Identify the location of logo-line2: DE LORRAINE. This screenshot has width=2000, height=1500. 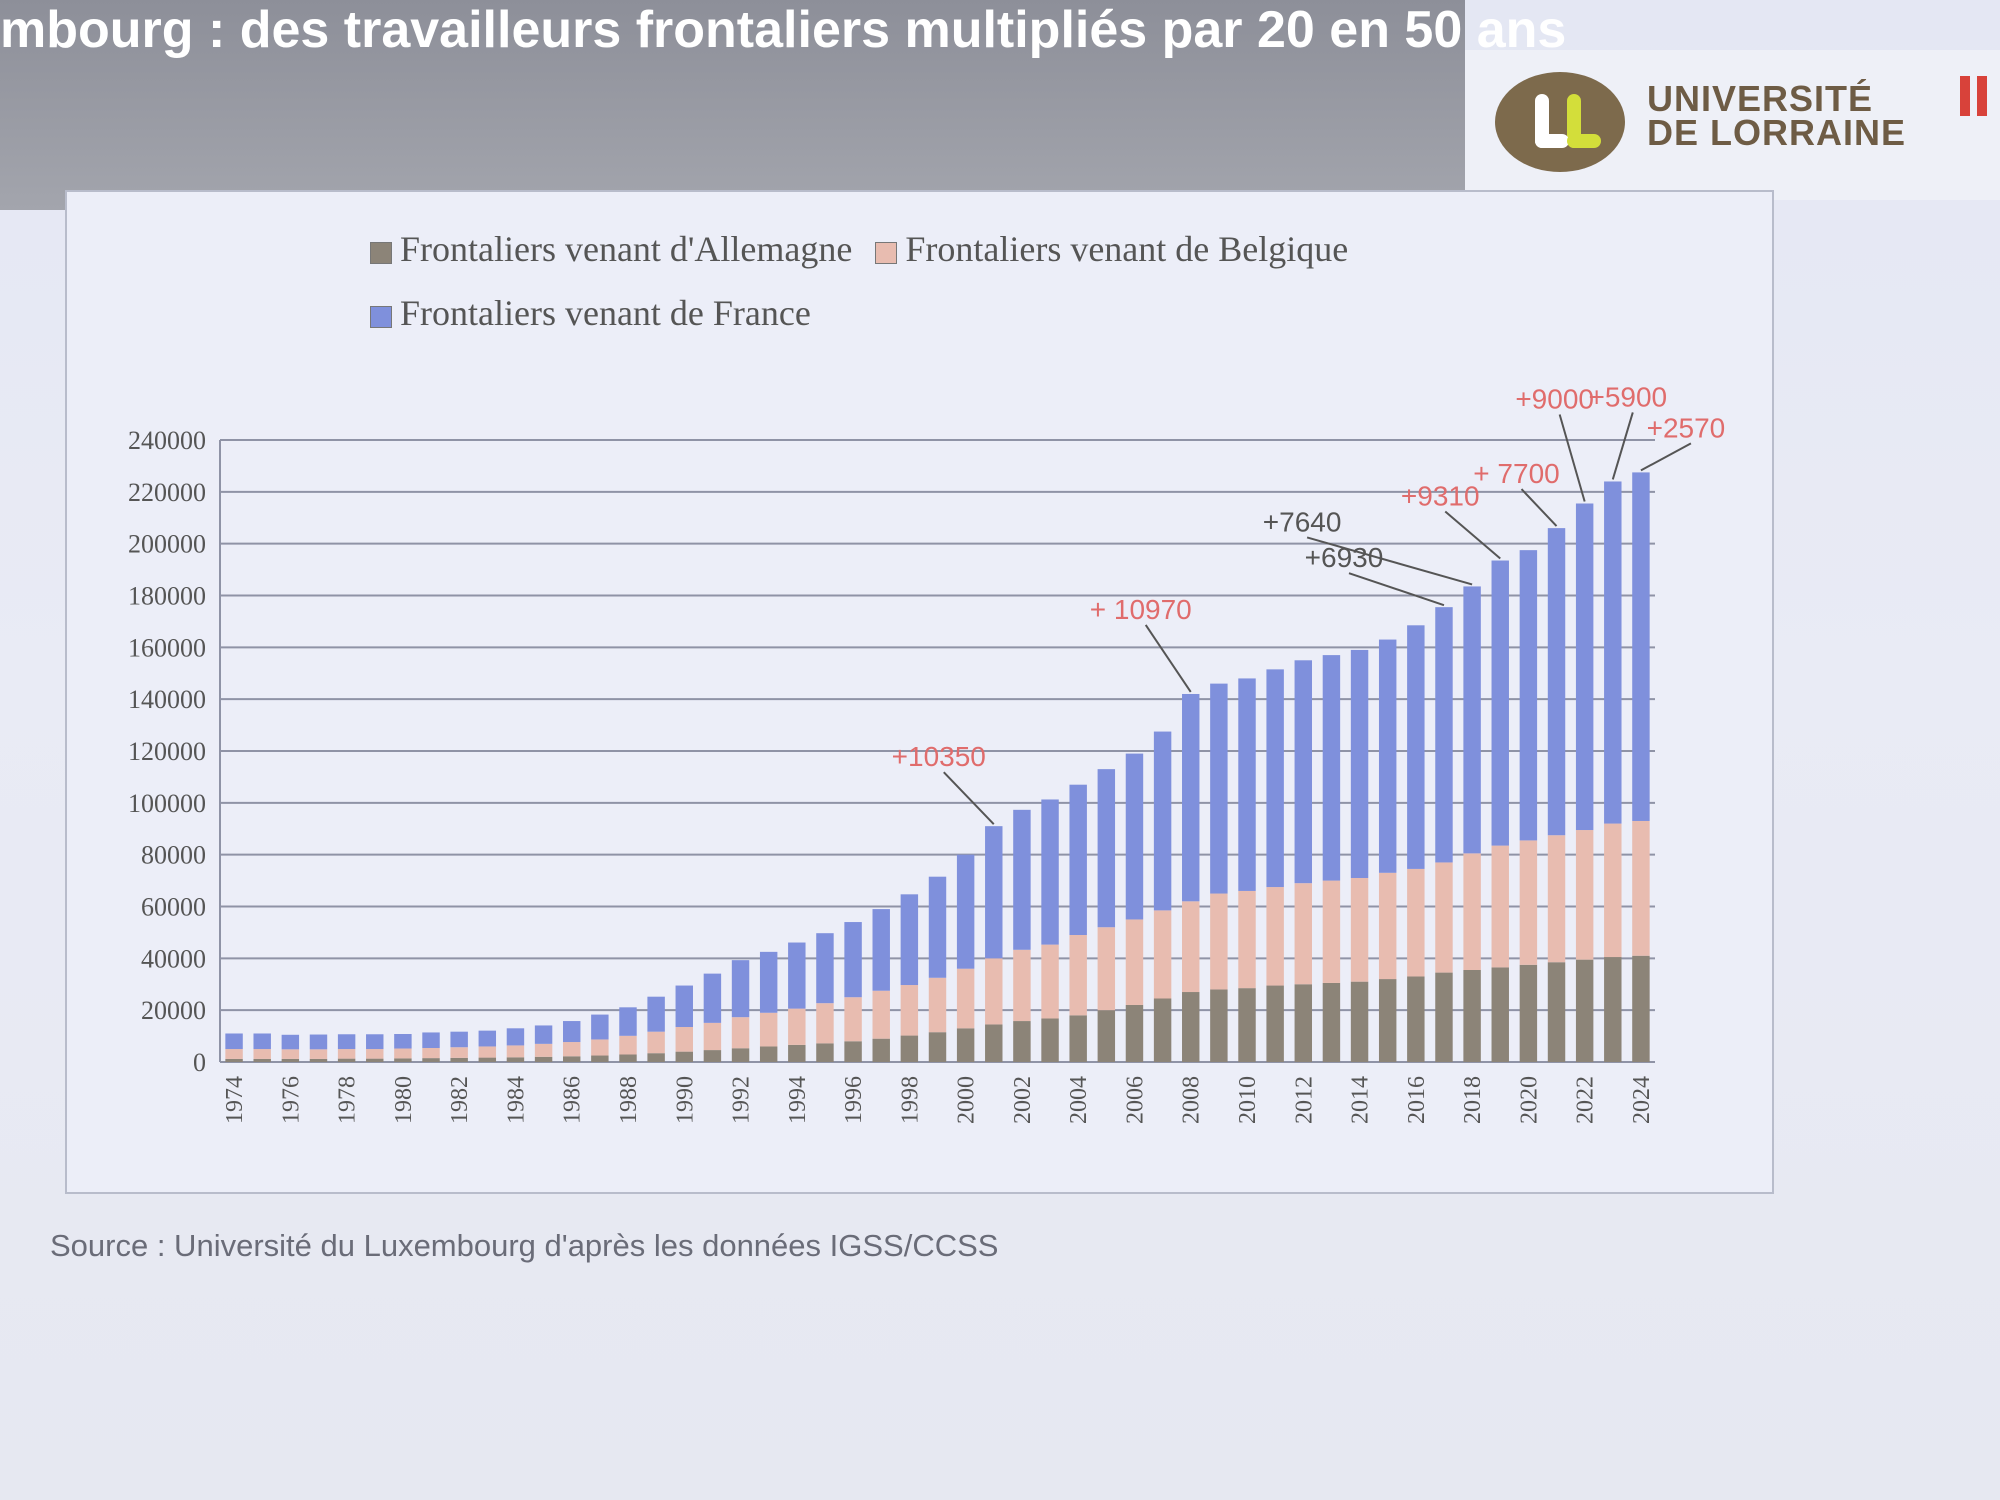
(1777, 132).